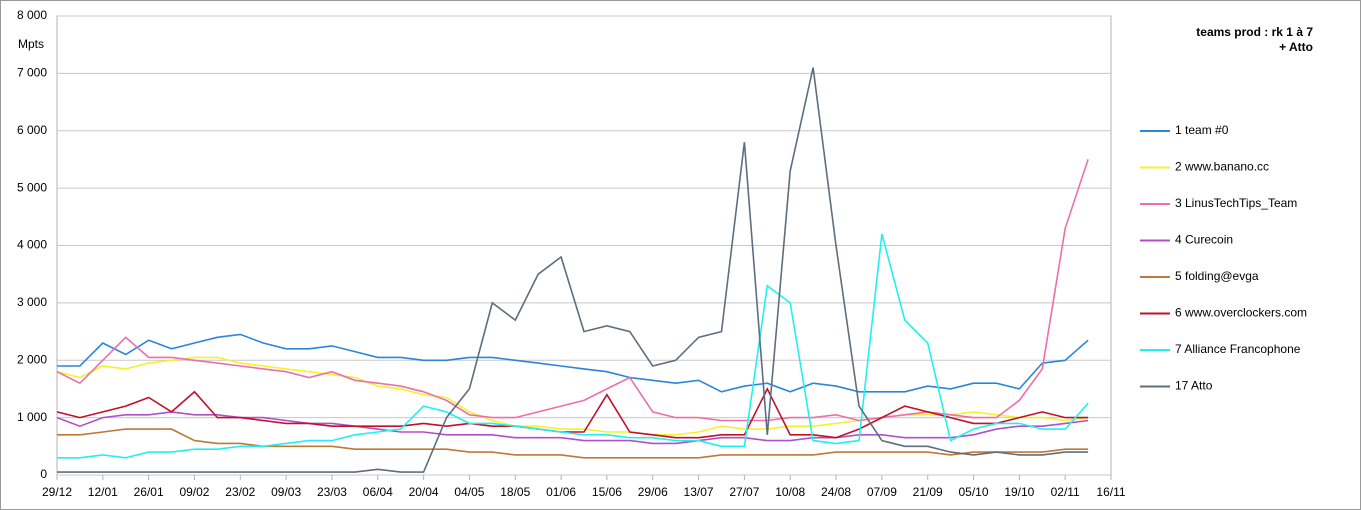  Describe the element at coordinates (1019, 492) in the screenshot. I see `x-tick-label: 19/10` at that location.